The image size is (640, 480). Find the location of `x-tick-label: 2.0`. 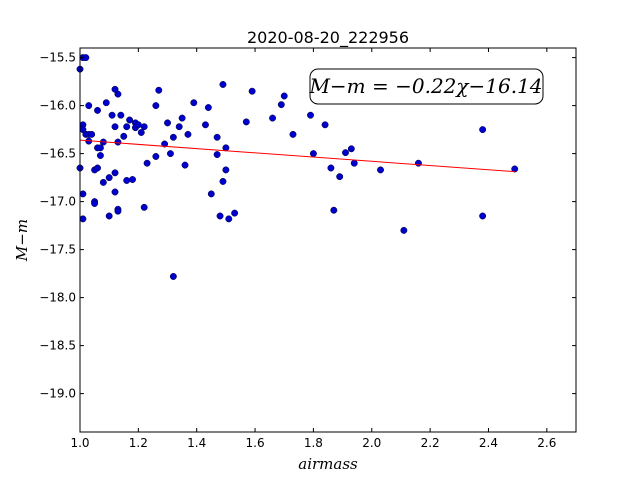

x-tick-label: 2.0 is located at coordinates (371, 443).